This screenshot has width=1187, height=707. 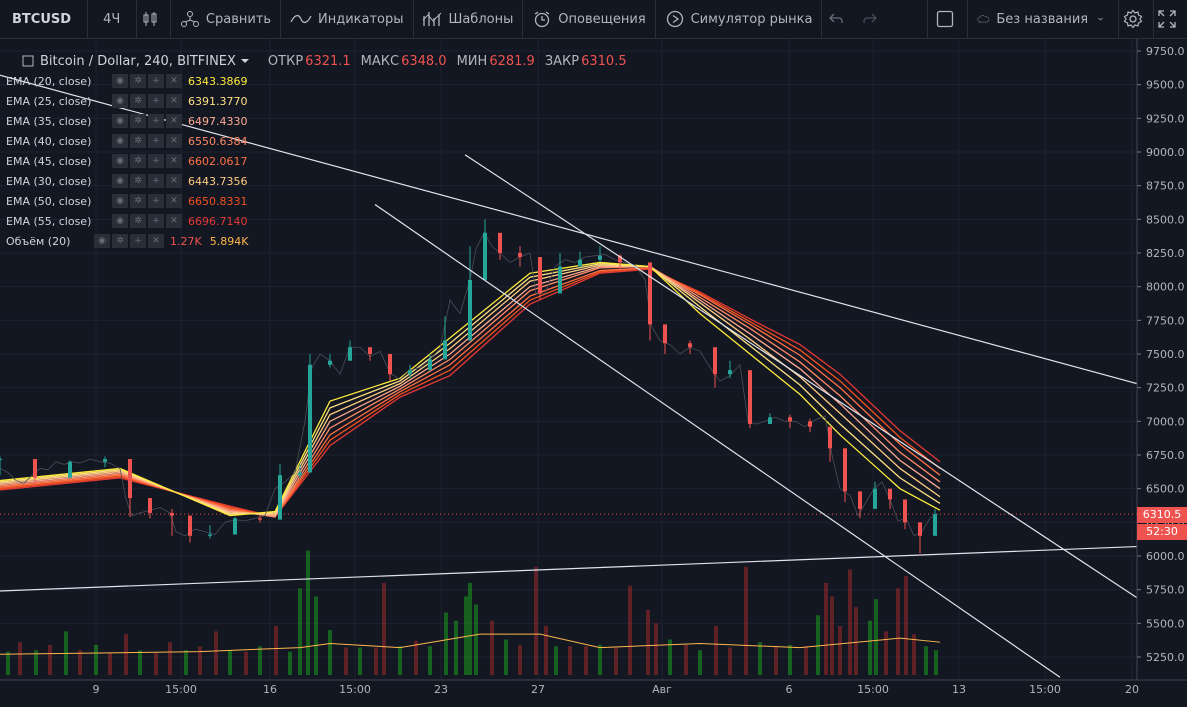 I want to click on chart-style-button, so click(x=153, y=19).